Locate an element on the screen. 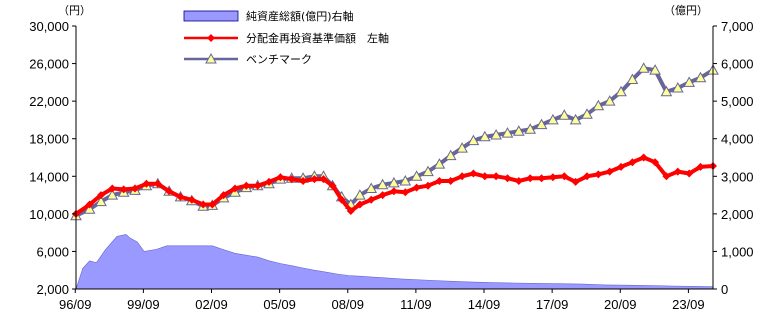 The height and width of the screenshot is (320, 769). x-axis-tick-label: 14/09 is located at coordinates (484, 304).